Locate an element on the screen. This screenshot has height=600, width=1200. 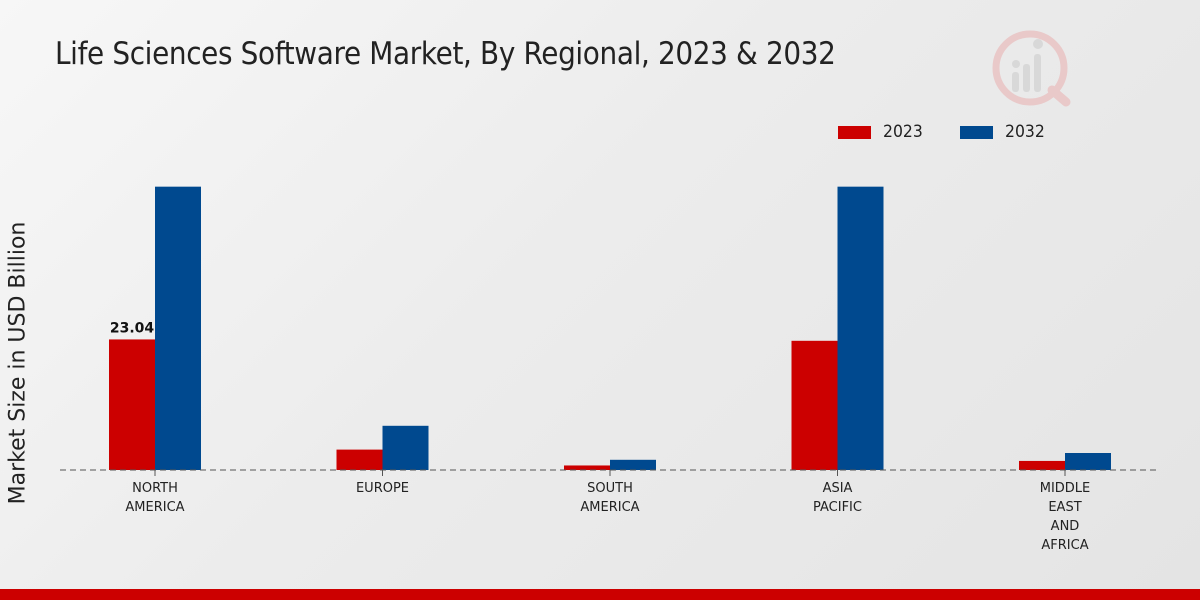
x-tick-label-middle-east-and-africa: MIDDLE EAST AND AFRICA is located at coordinates (1065, 517).